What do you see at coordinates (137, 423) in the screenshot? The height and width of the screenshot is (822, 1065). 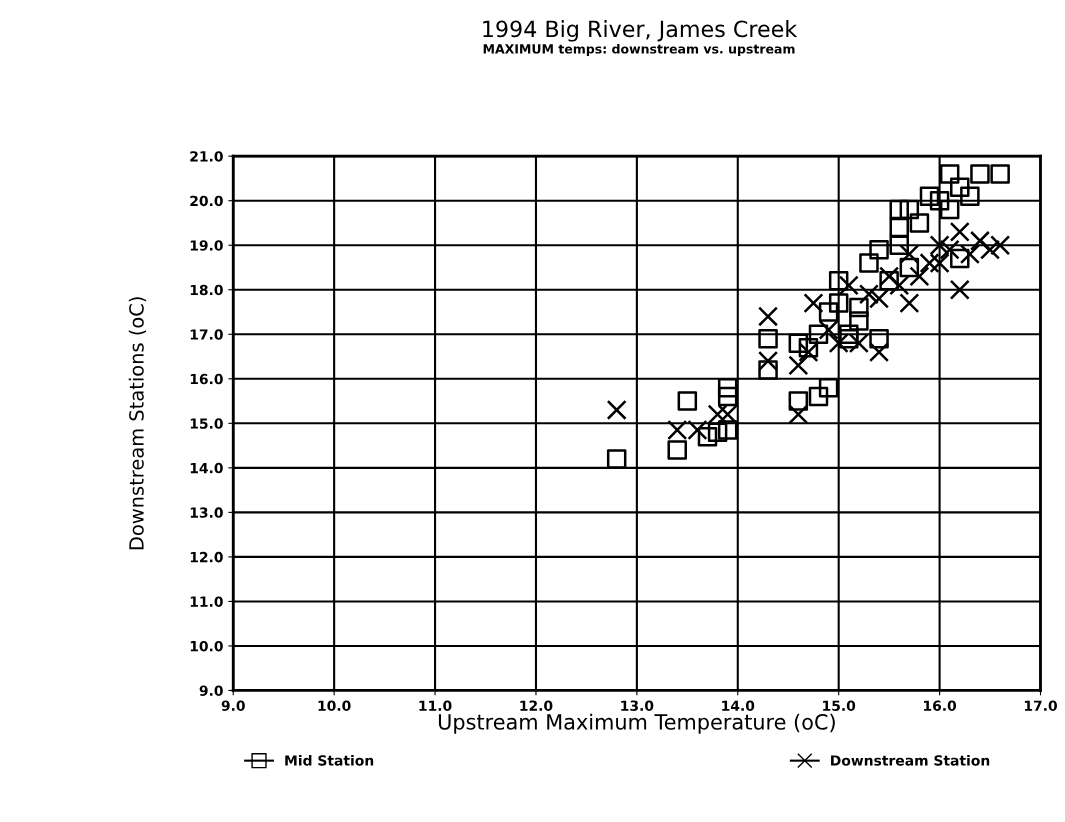 I see `y-axis-title: Downstream Stations (oC)` at bounding box center [137, 423].